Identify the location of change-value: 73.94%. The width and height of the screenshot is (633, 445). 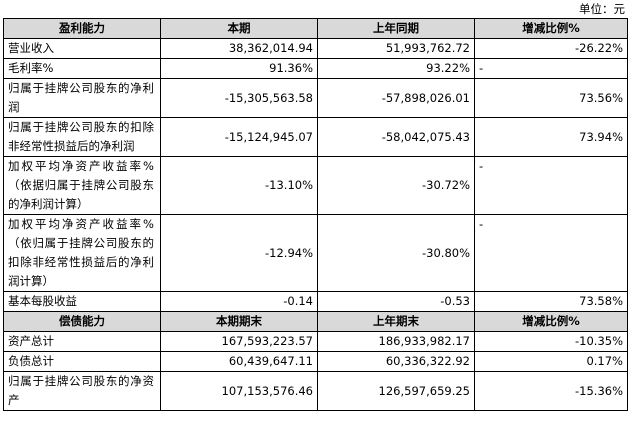
(551, 137).